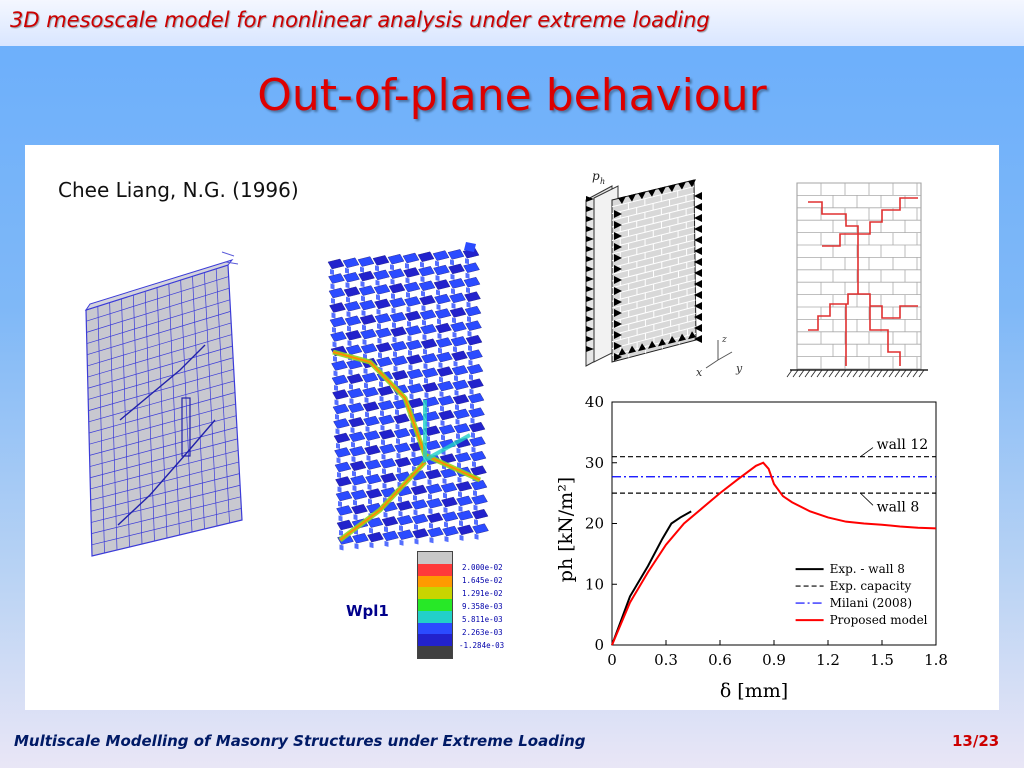  I want to click on legend-value-4: 9.358e-03, so click(482, 606).